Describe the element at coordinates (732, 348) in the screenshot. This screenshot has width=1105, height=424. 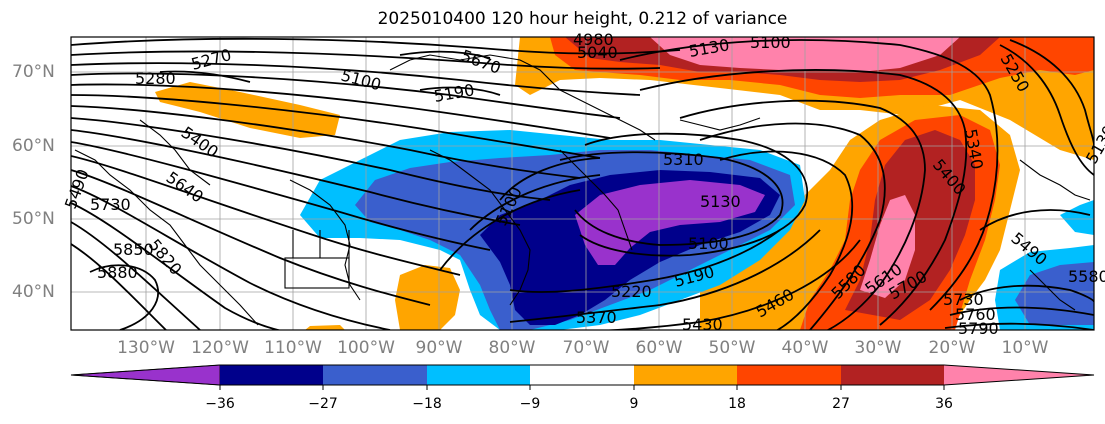
I see `longitude-label: 50°W` at that location.